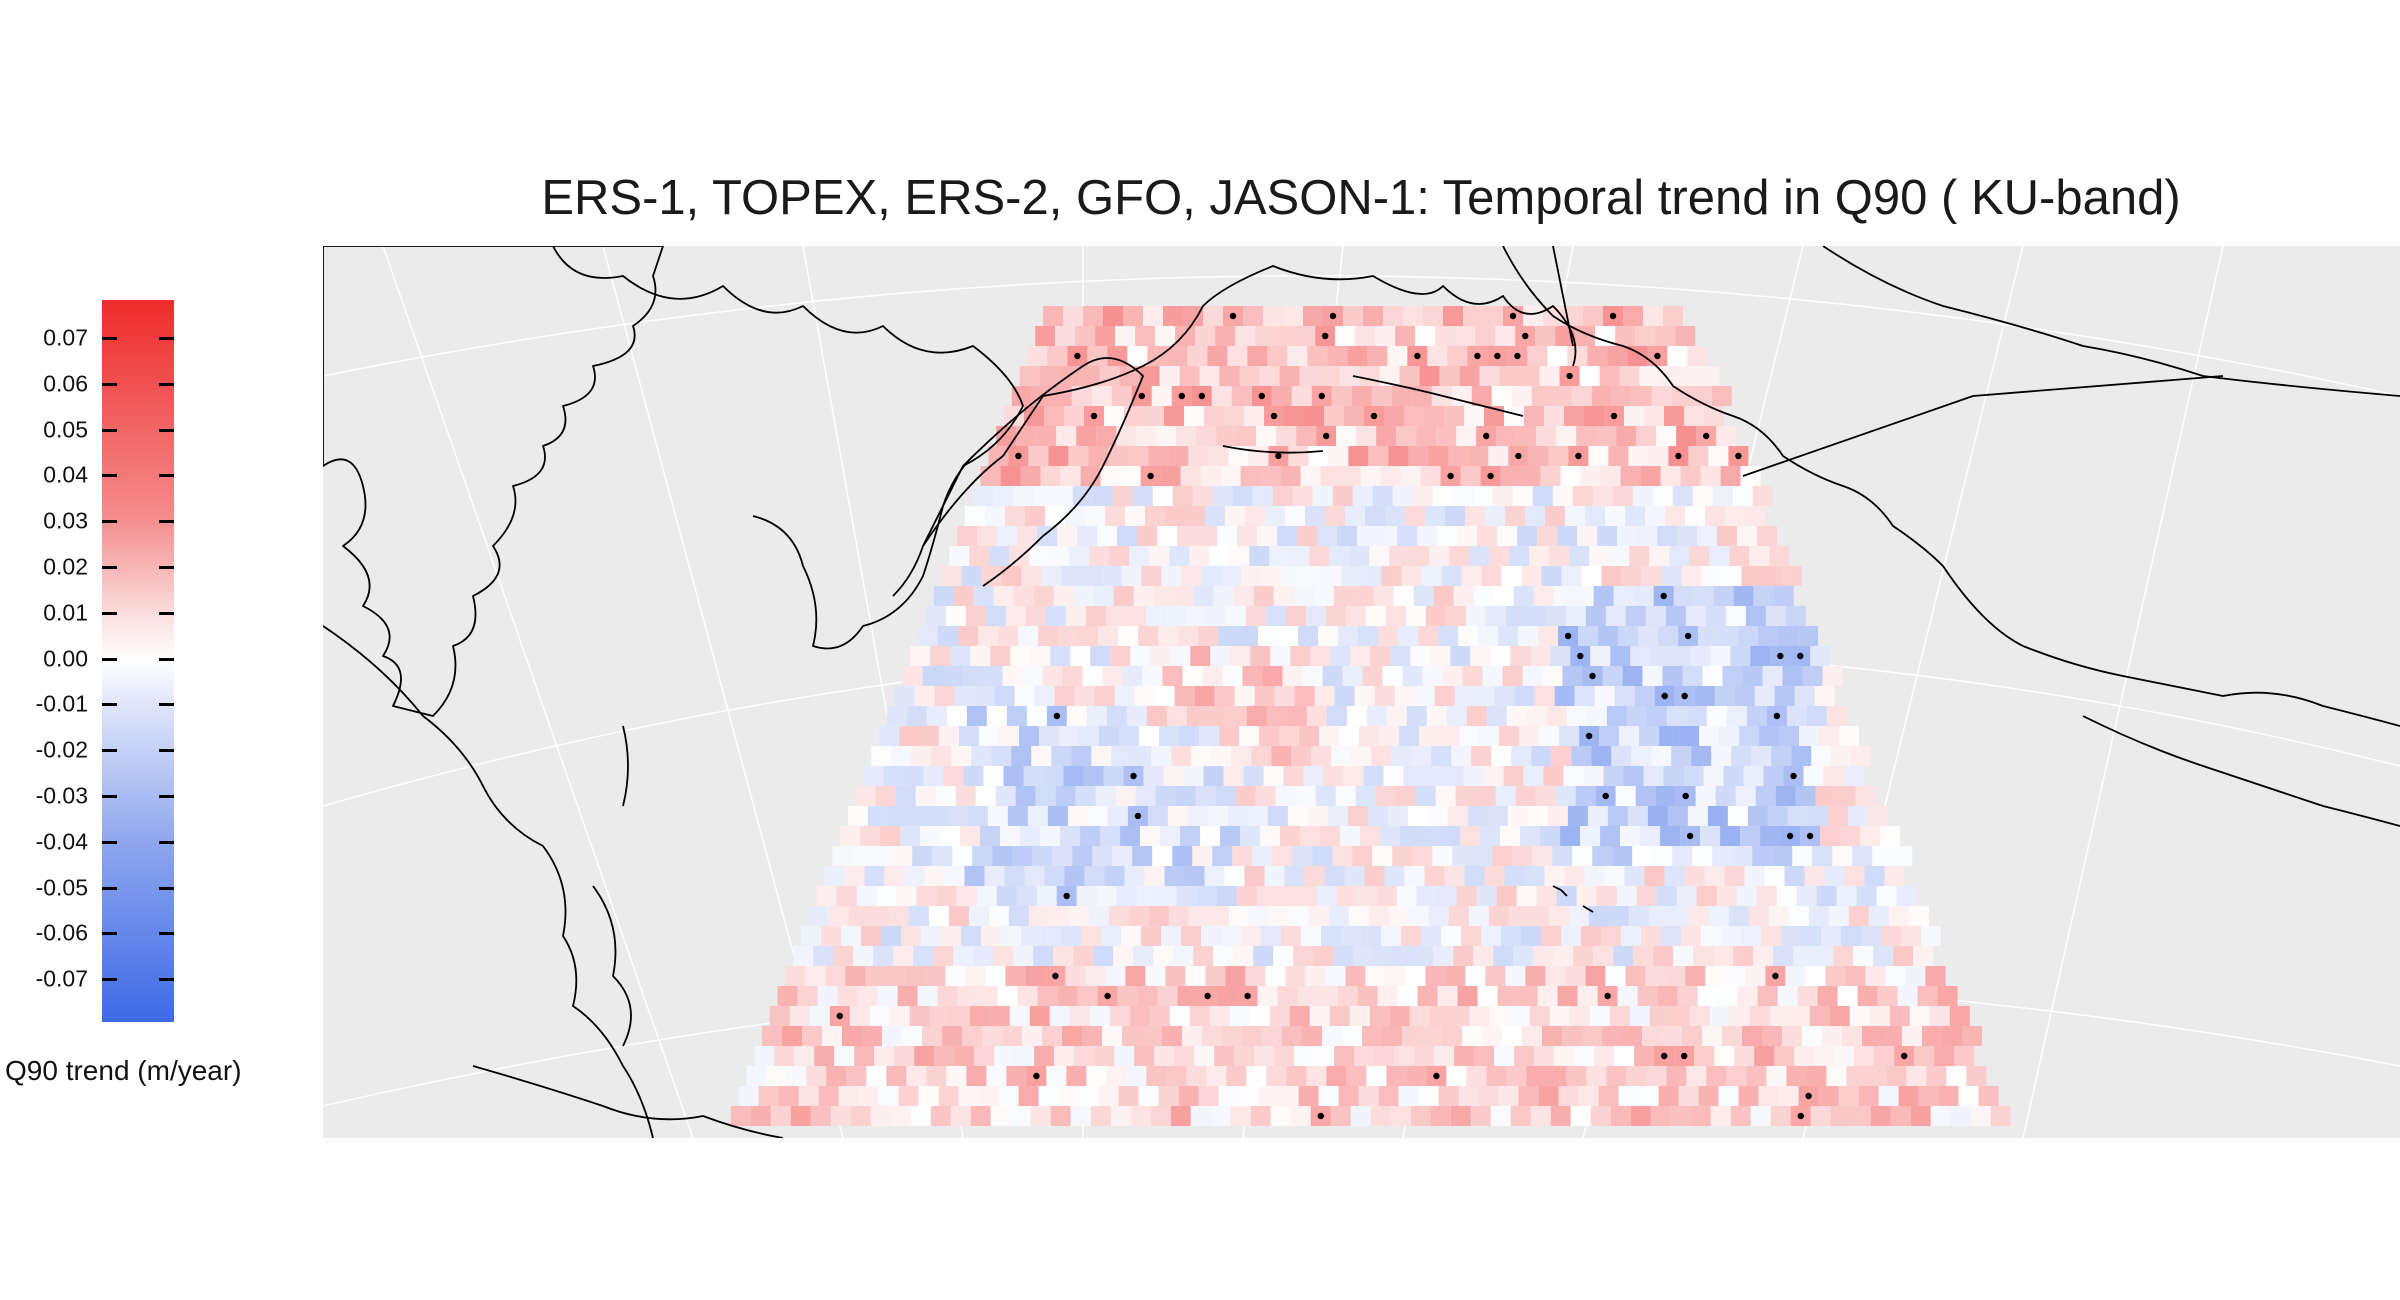  What do you see at coordinates (138, 661) in the screenshot?
I see `colorbar` at bounding box center [138, 661].